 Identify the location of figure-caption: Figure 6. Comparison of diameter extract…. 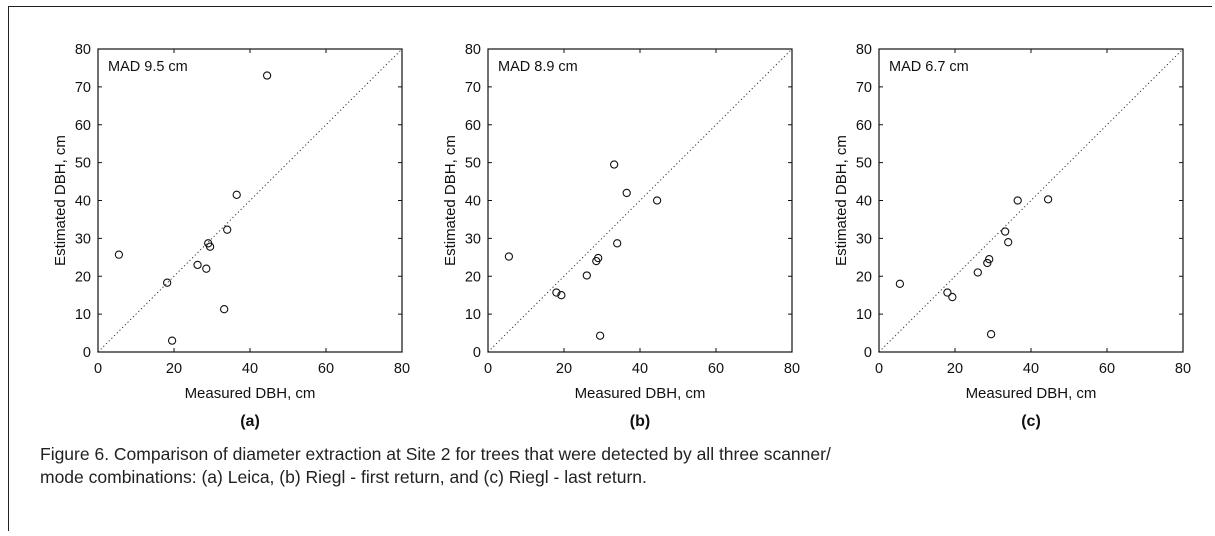
(615, 466).